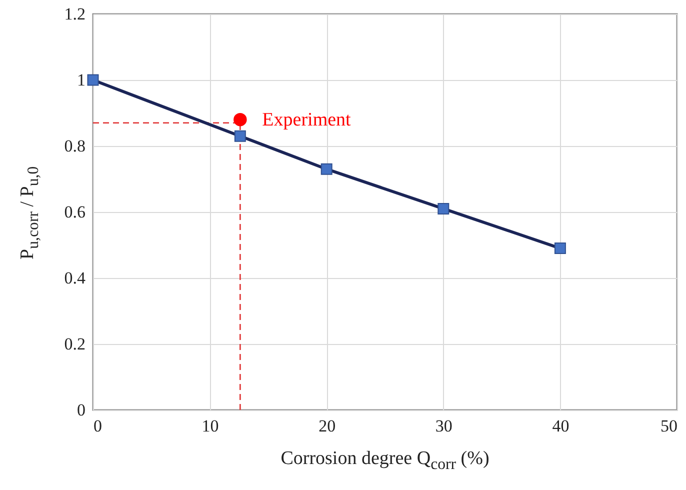 This screenshot has width=686, height=490. What do you see at coordinates (75, 212) in the screenshot?
I see `y-tick-label: 0.6` at bounding box center [75, 212].